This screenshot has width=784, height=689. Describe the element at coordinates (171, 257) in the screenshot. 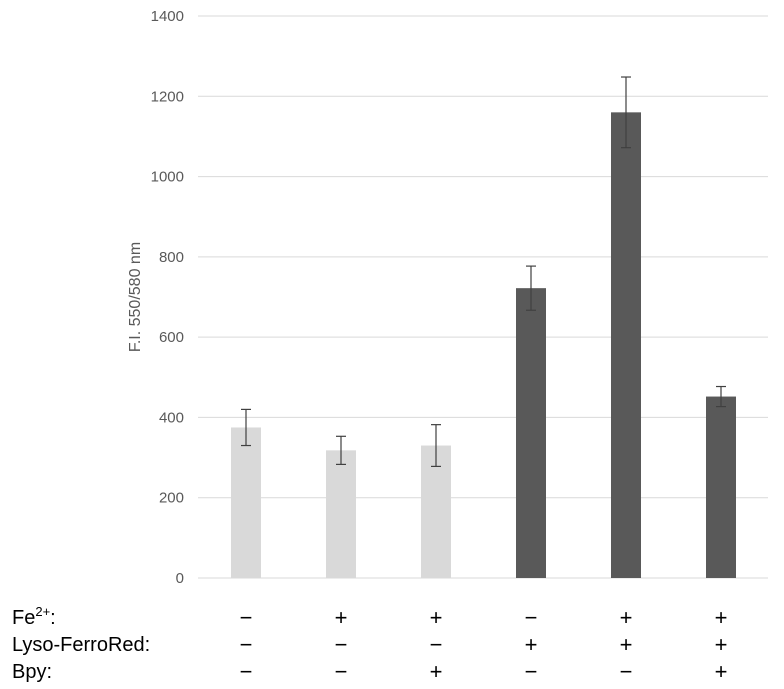

I see `y-tick-label: 800` at that location.